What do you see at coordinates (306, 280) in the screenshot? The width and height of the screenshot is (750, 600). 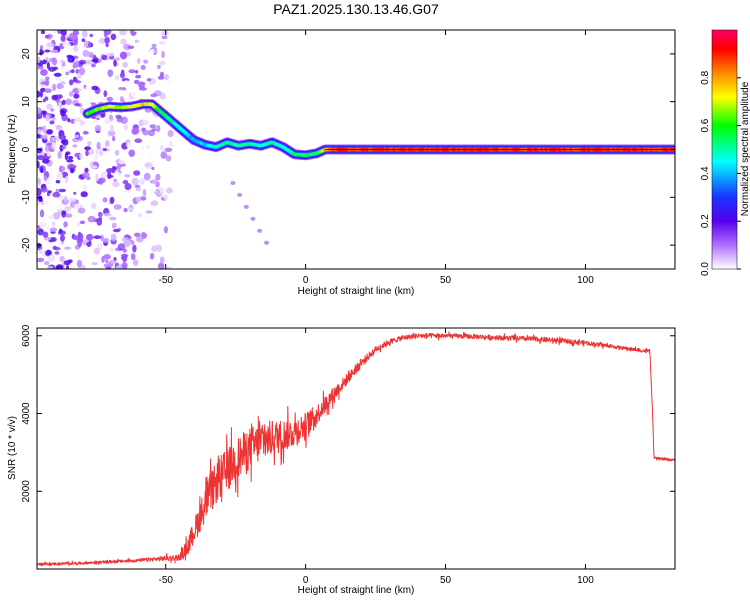 I see `x-tick-label: 0` at bounding box center [306, 280].